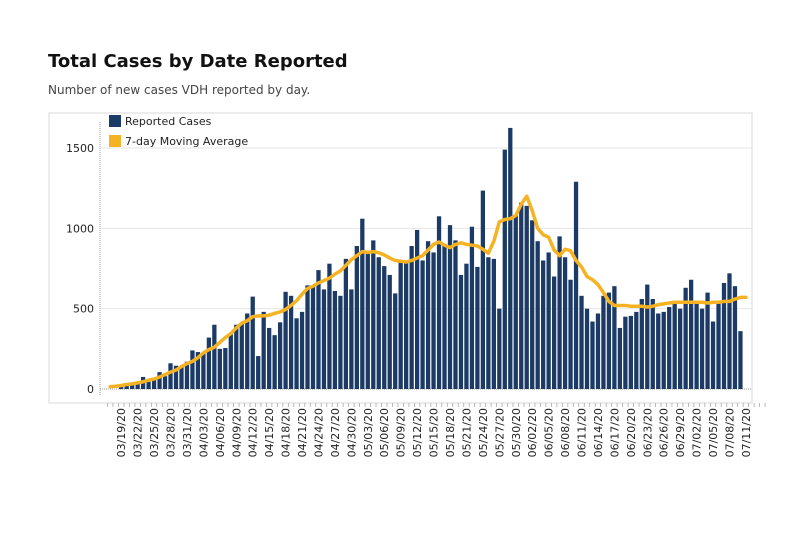 This screenshot has width=790, height=536. What do you see at coordinates (664, 432) in the screenshot?
I see `x-tick-label: 06/26/20` at bounding box center [664, 432].